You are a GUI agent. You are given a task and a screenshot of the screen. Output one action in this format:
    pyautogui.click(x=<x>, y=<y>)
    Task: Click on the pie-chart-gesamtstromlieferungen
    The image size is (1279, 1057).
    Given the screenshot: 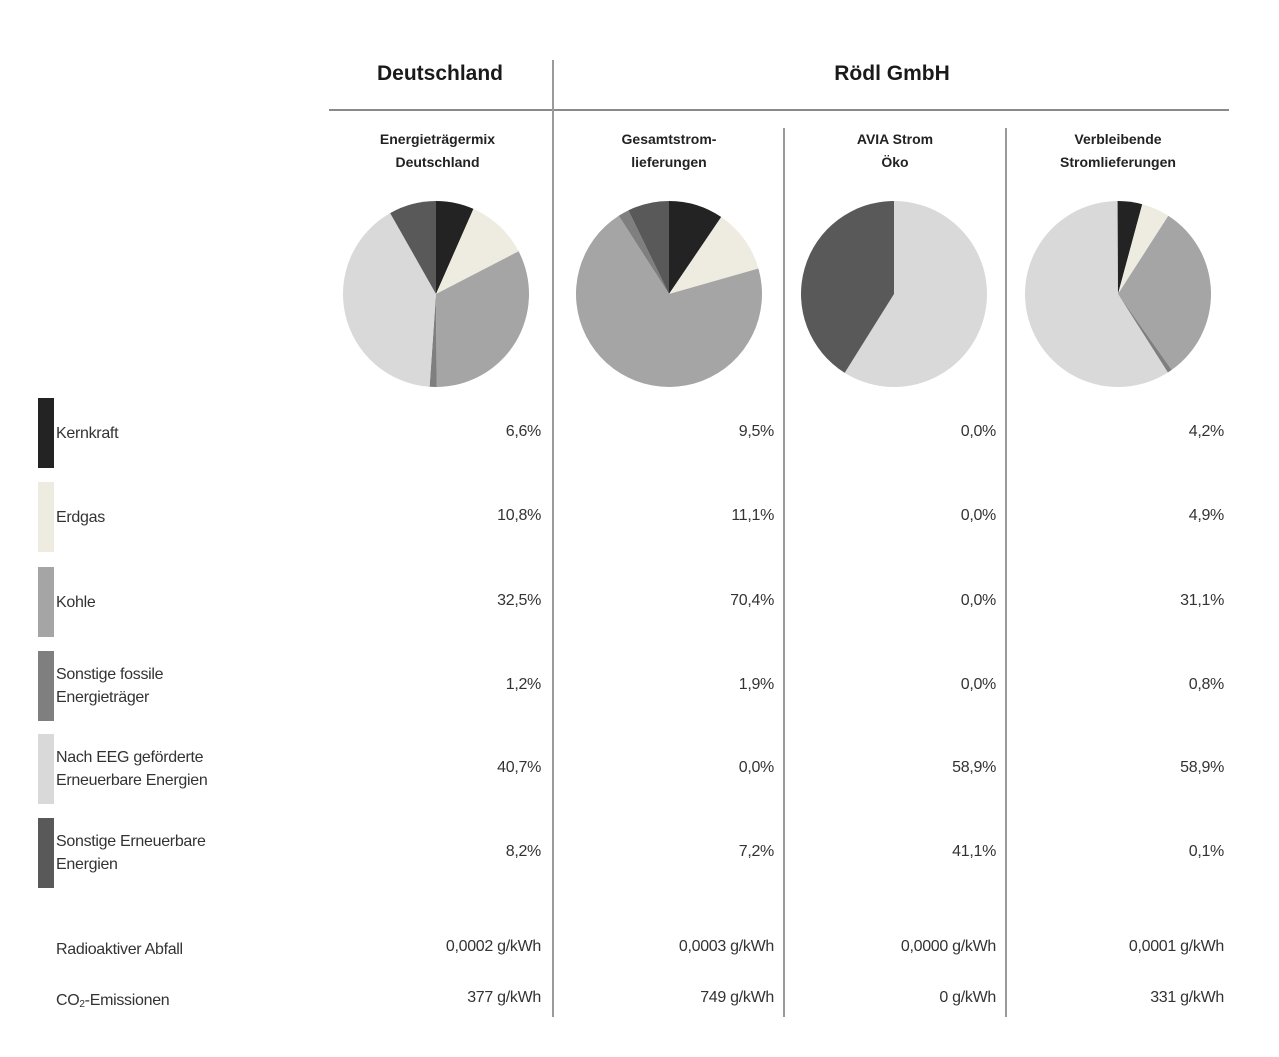 What is the action you would take?
    pyautogui.click(x=669, y=294)
    